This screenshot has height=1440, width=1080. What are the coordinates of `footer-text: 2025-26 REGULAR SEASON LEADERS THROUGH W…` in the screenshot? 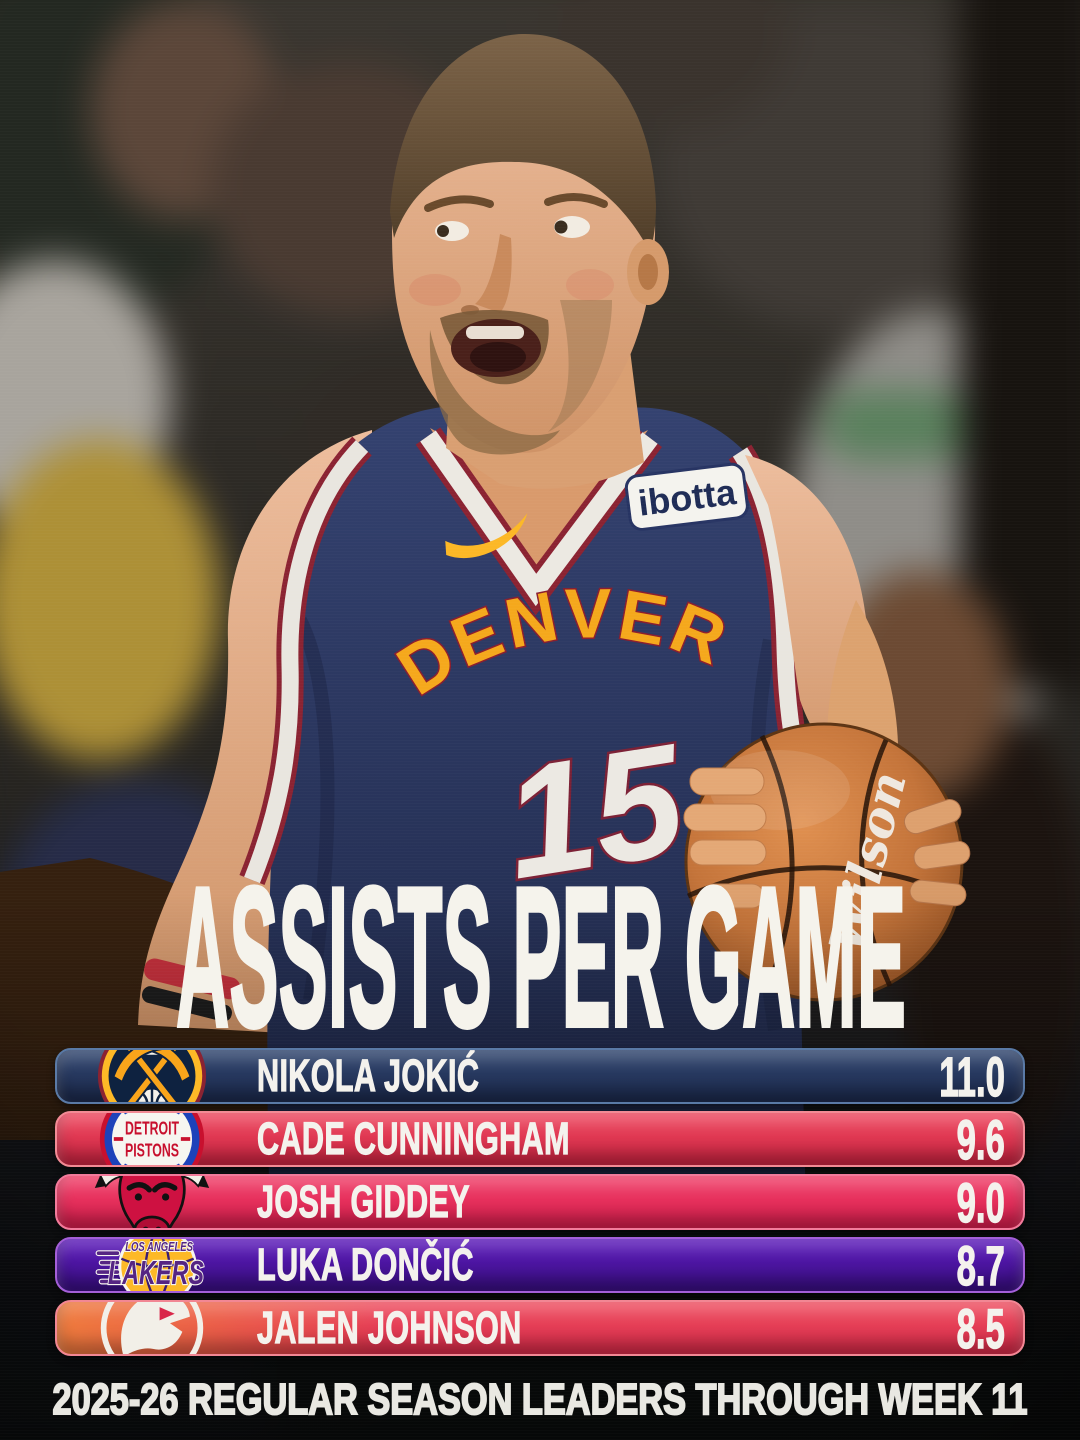 It's located at (540, 1399).